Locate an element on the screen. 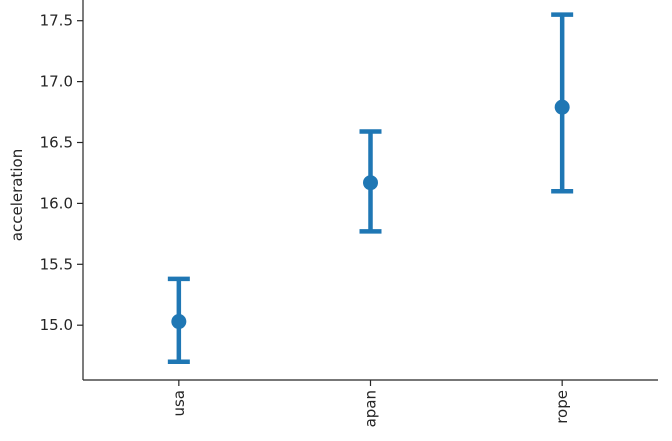  y-tick-label: 17.0 is located at coordinates (56, 82).